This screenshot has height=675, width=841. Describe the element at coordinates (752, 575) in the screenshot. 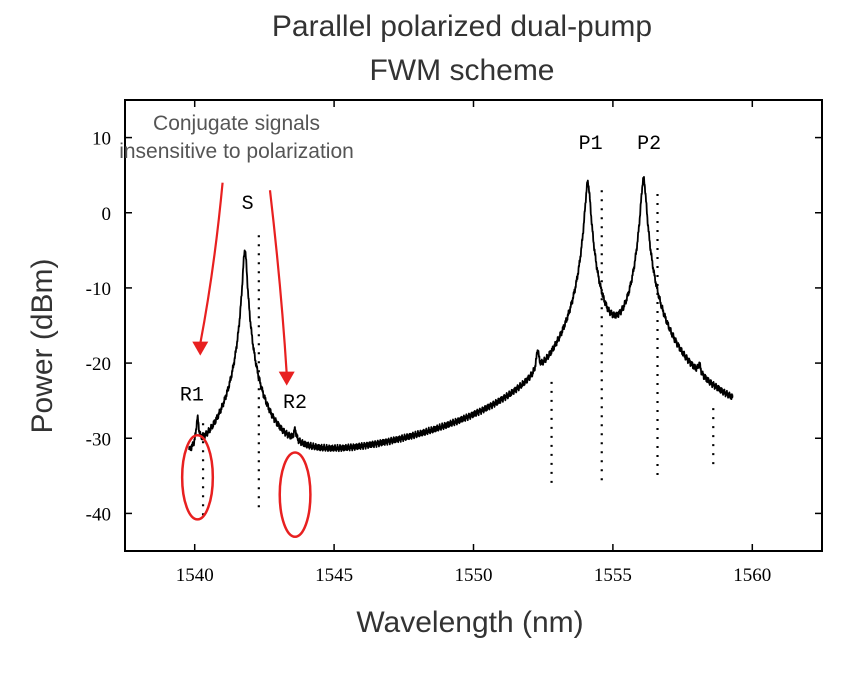

I see `x-tick-label: 1560` at that location.